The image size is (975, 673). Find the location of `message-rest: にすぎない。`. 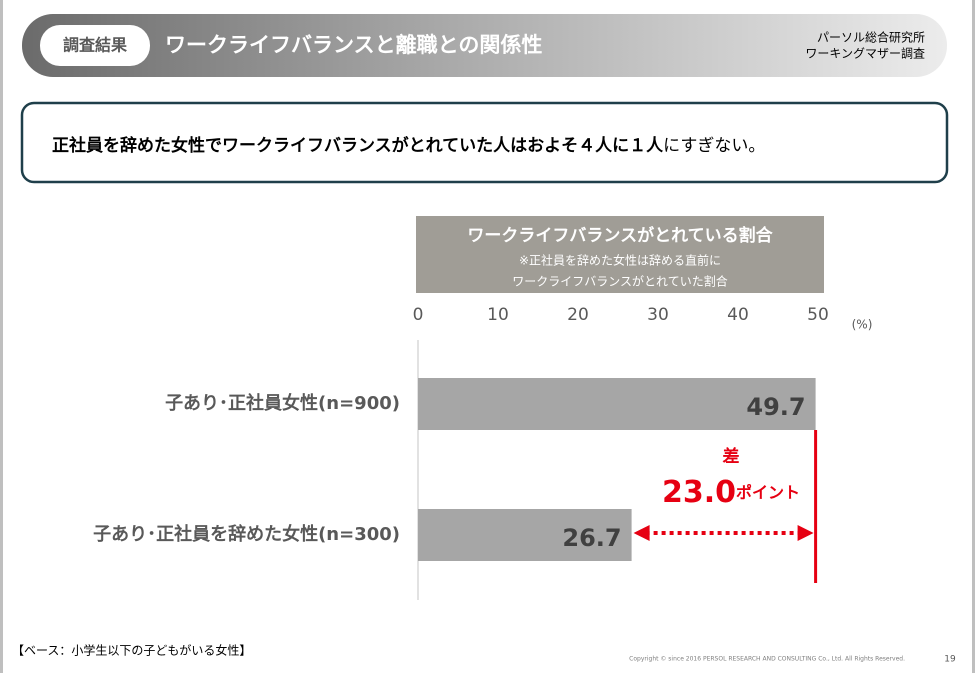

message-rest: にすぎない。 is located at coordinates (714, 146).